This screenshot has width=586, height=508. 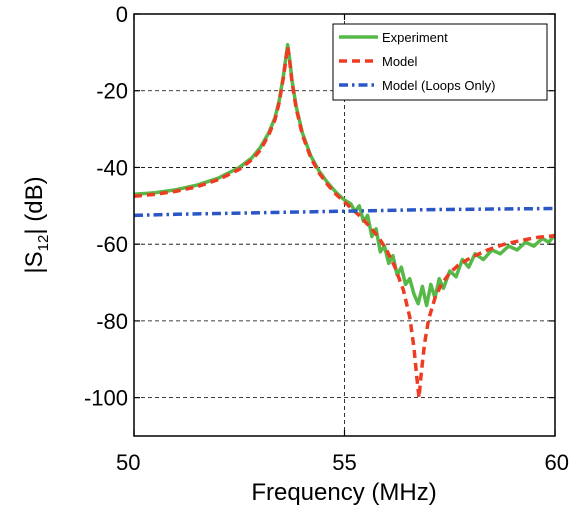 What do you see at coordinates (343, 492) in the screenshot?
I see `x-axis-label: Frequency (MHz)` at bounding box center [343, 492].